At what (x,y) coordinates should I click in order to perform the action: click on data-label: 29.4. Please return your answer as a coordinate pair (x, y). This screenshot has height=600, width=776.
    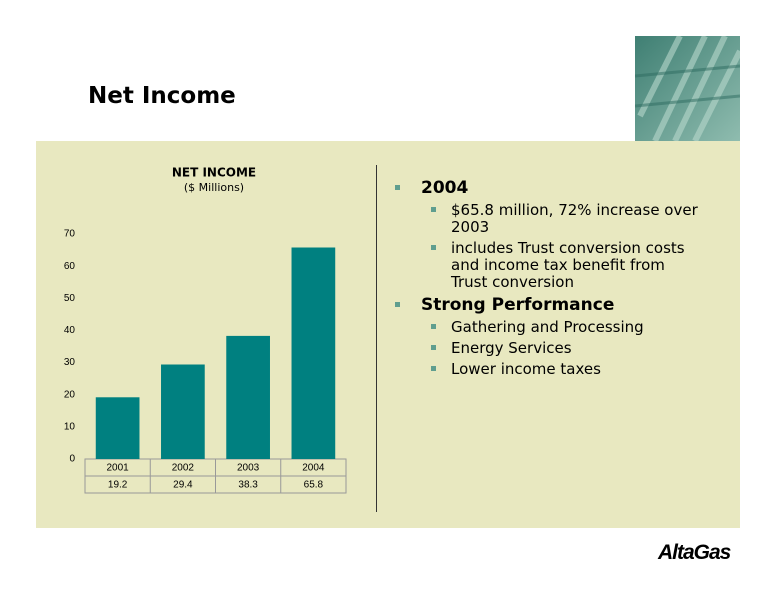
    Looking at the image, I should click on (183, 485).